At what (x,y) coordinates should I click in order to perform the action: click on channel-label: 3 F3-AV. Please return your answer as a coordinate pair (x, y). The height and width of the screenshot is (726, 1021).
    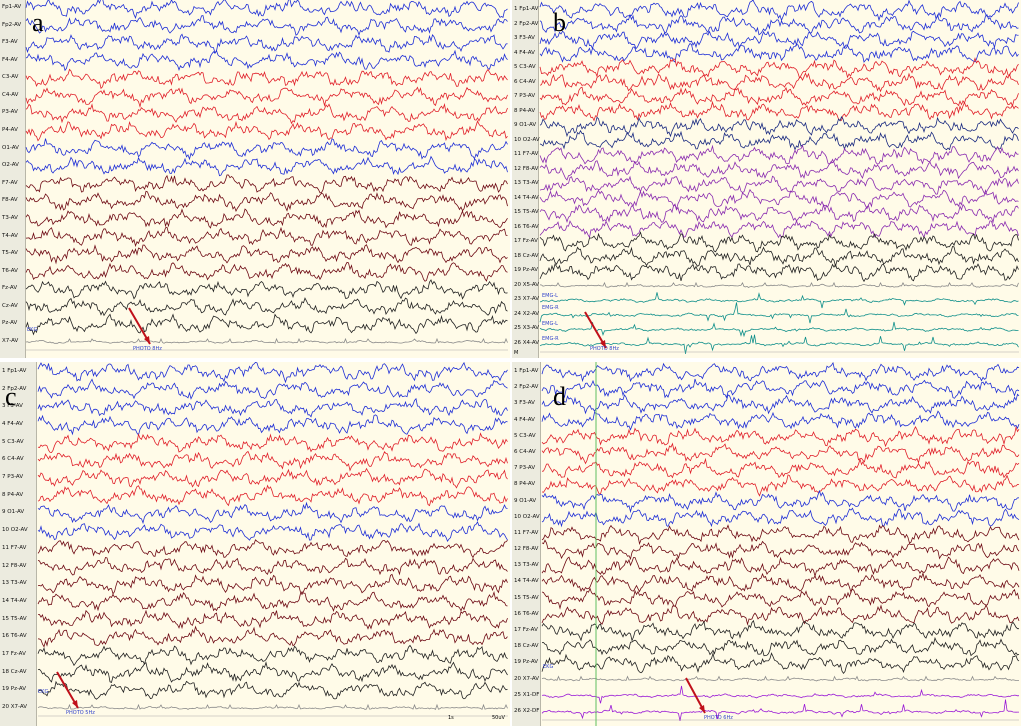
    Looking at the image, I should click on (12, 406).